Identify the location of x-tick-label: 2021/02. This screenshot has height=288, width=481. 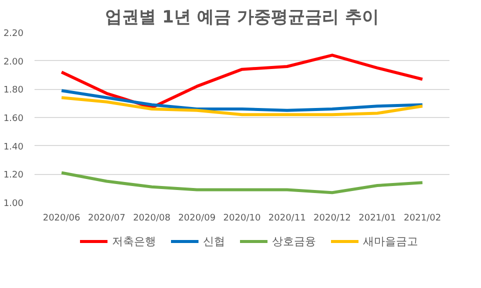
(423, 219).